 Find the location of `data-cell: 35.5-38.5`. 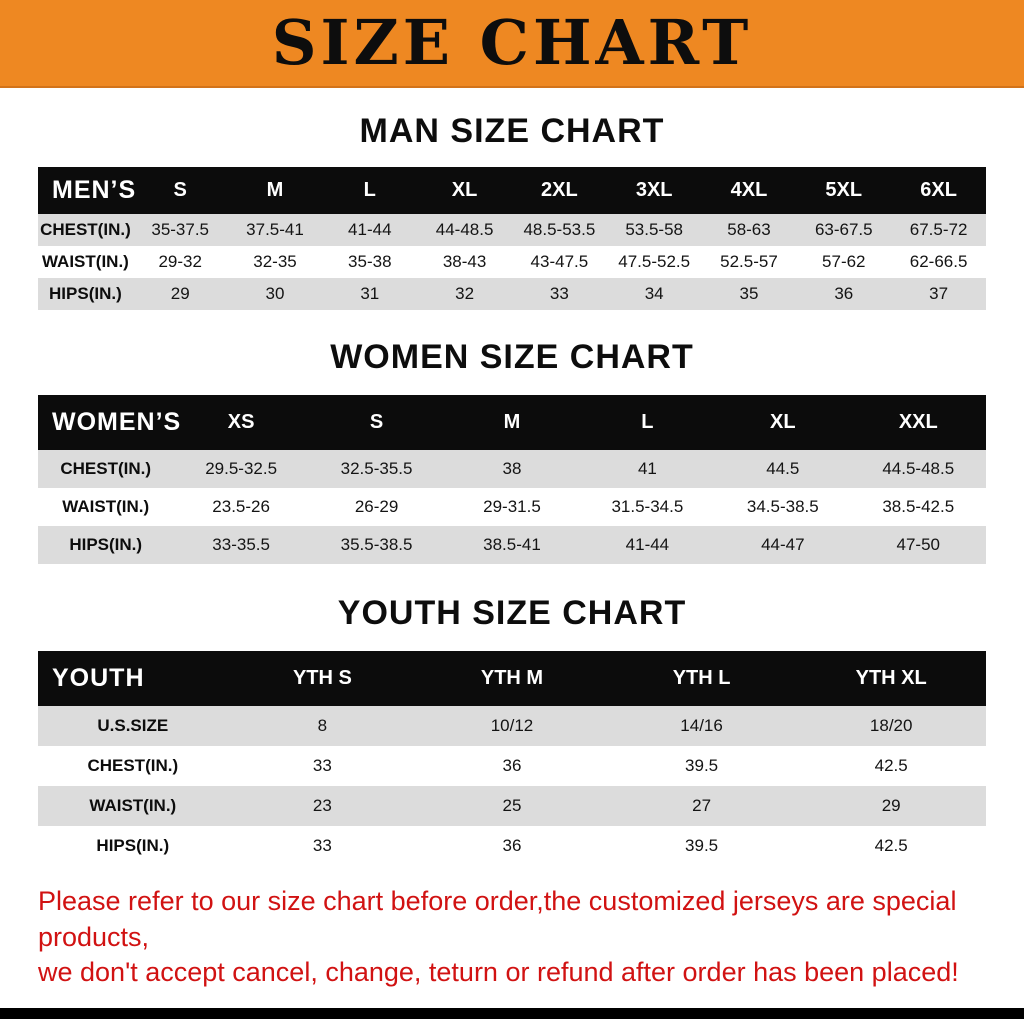

data-cell: 35.5-38.5 is located at coordinates (376, 544).